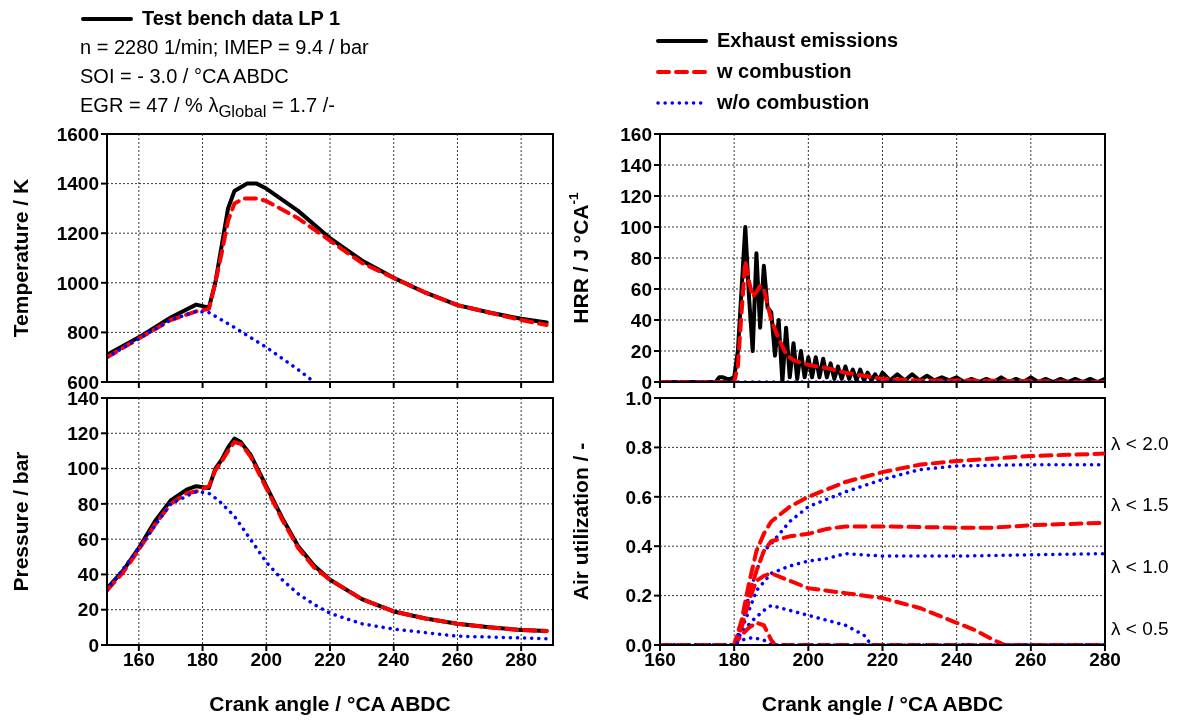 The image size is (1178, 720). What do you see at coordinates (20, 258) in the screenshot?
I see `y-axis-title: Temperature / K` at bounding box center [20, 258].